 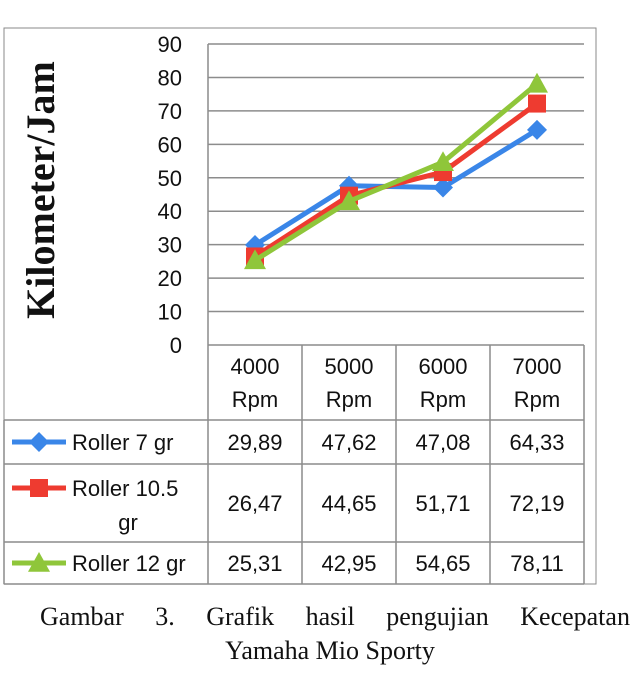 What do you see at coordinates (348, 503) in the screenshot?
I see `table-value: 44,65` at bounding box center [348, 503].